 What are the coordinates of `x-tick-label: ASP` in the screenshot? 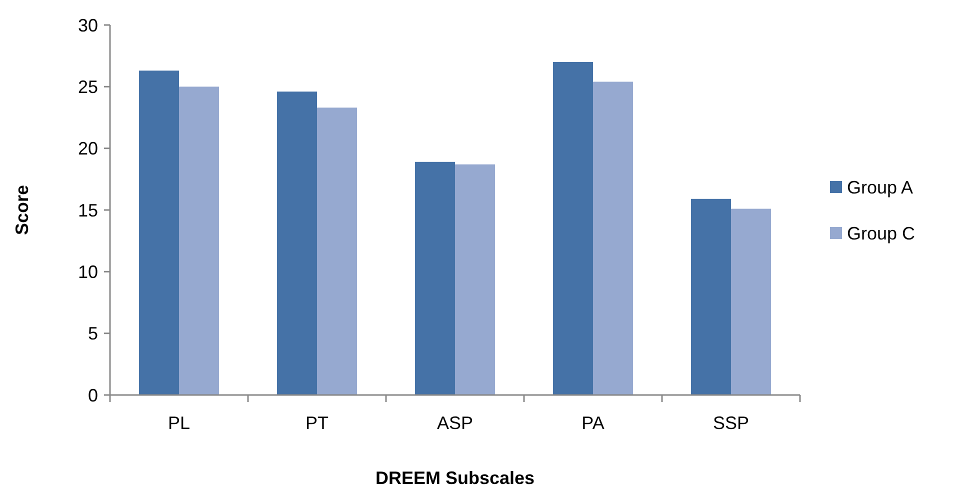 It's located at (455, 423).